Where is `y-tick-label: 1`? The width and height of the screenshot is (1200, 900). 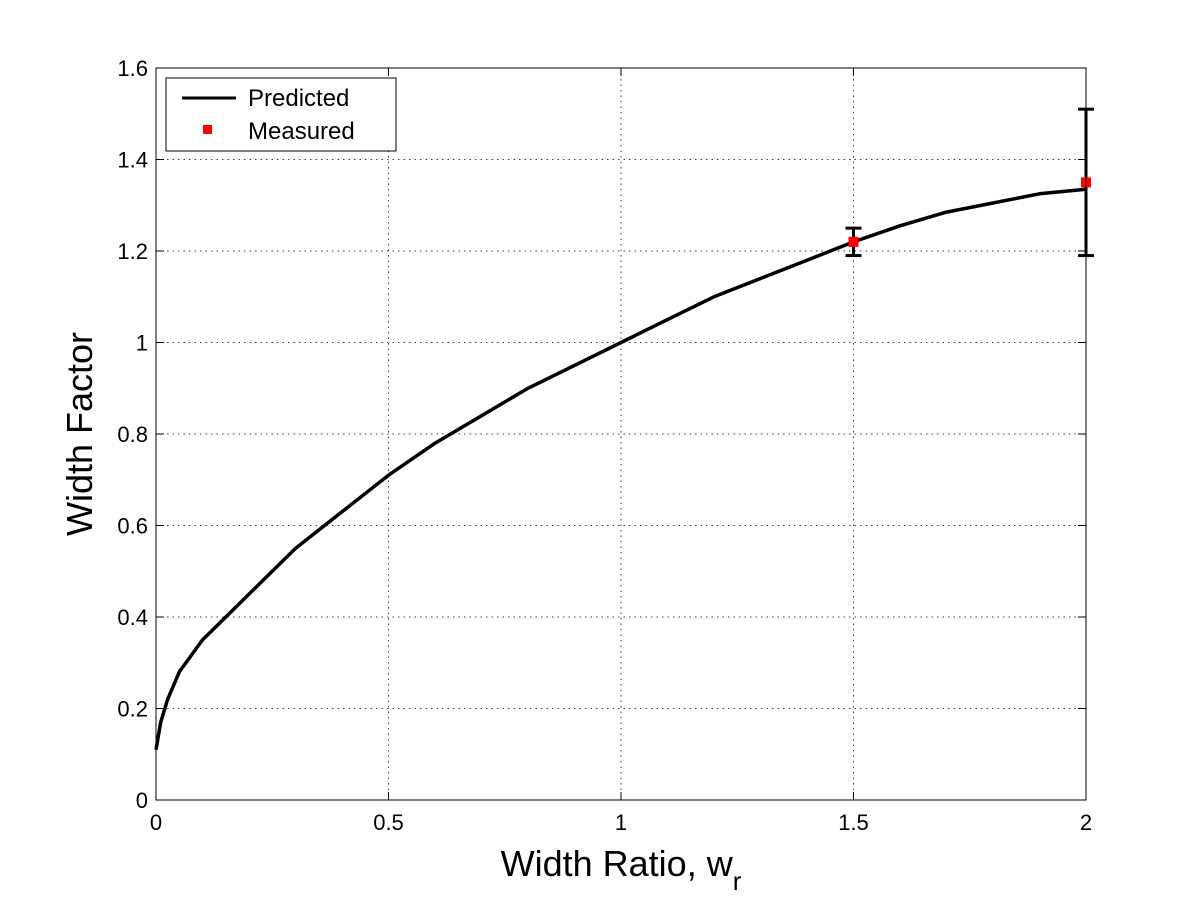
y-tick-label: 1 is located at coordinates (142, 343).